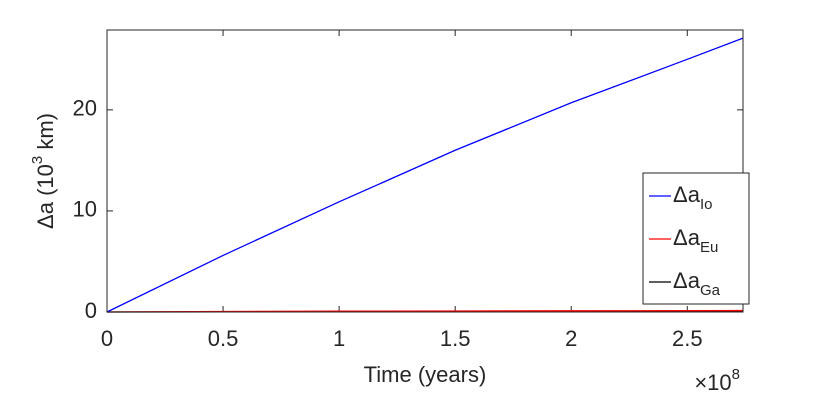 Image resolution: width=822 pixels, height=400 pixels. What do you see at coordinates (45, 196) in the screenshot?
I see `y-label-text: Δa (10` at bounding box center [45, 196].